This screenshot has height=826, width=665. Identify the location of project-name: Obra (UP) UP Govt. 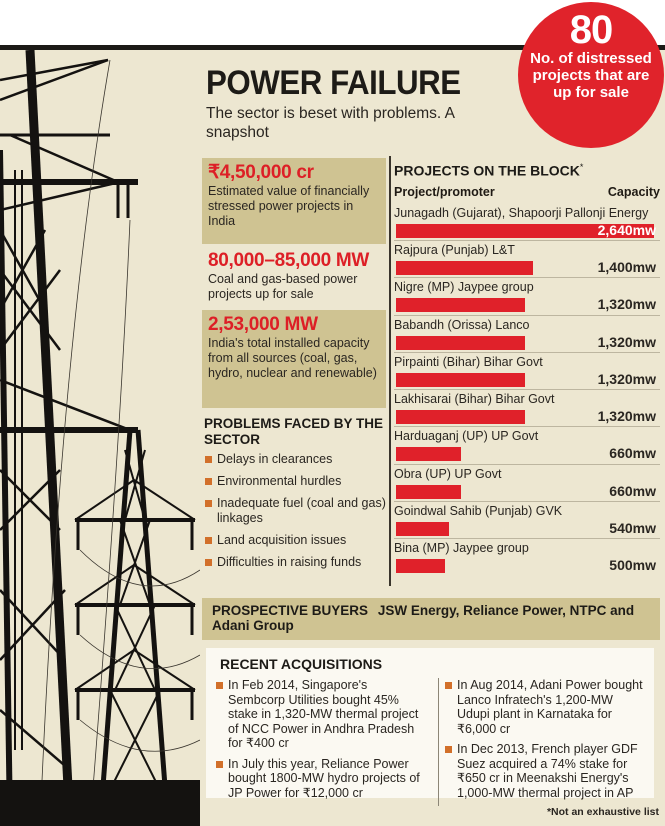
(448, 473).